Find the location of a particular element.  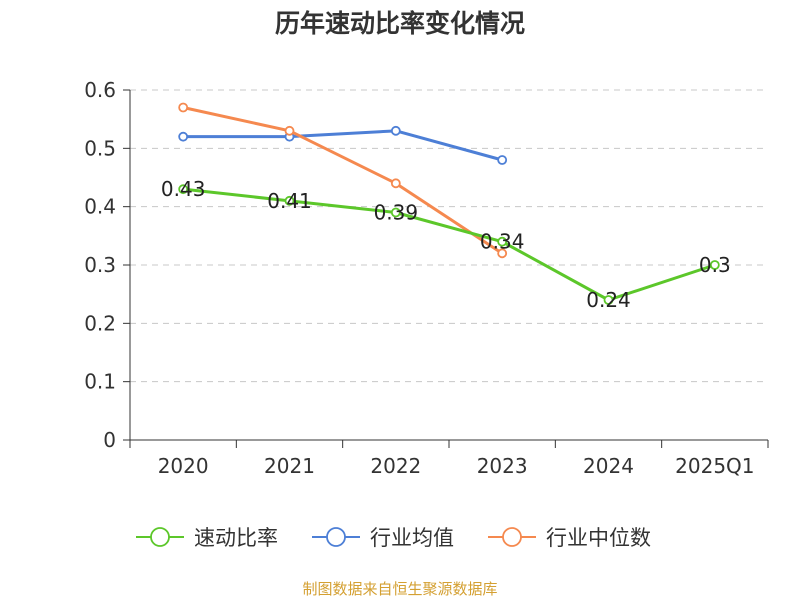

y-tick-label: 0.2 is located at coordinates (100, 323).